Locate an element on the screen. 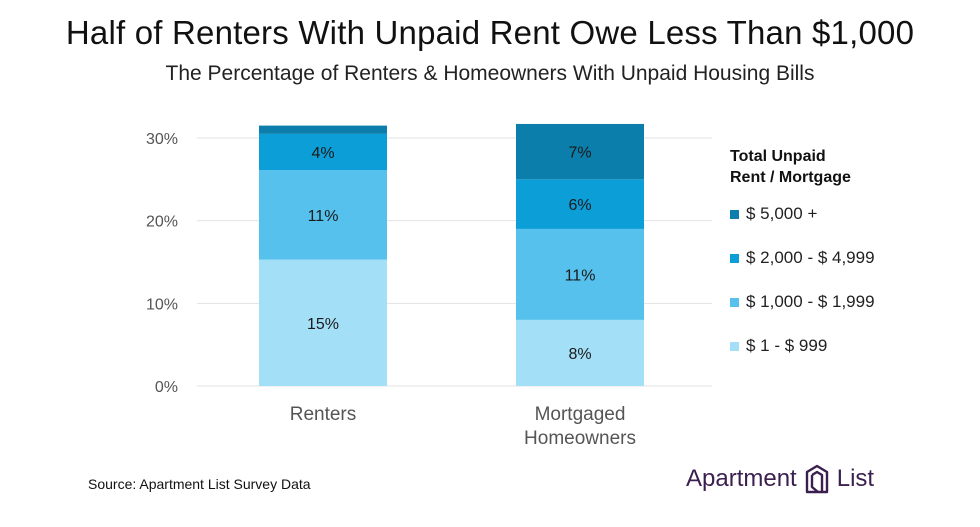 This screenshot has width=980, height=527. apartment-list-logo: Apartment List is located at coordinates (780, 479).